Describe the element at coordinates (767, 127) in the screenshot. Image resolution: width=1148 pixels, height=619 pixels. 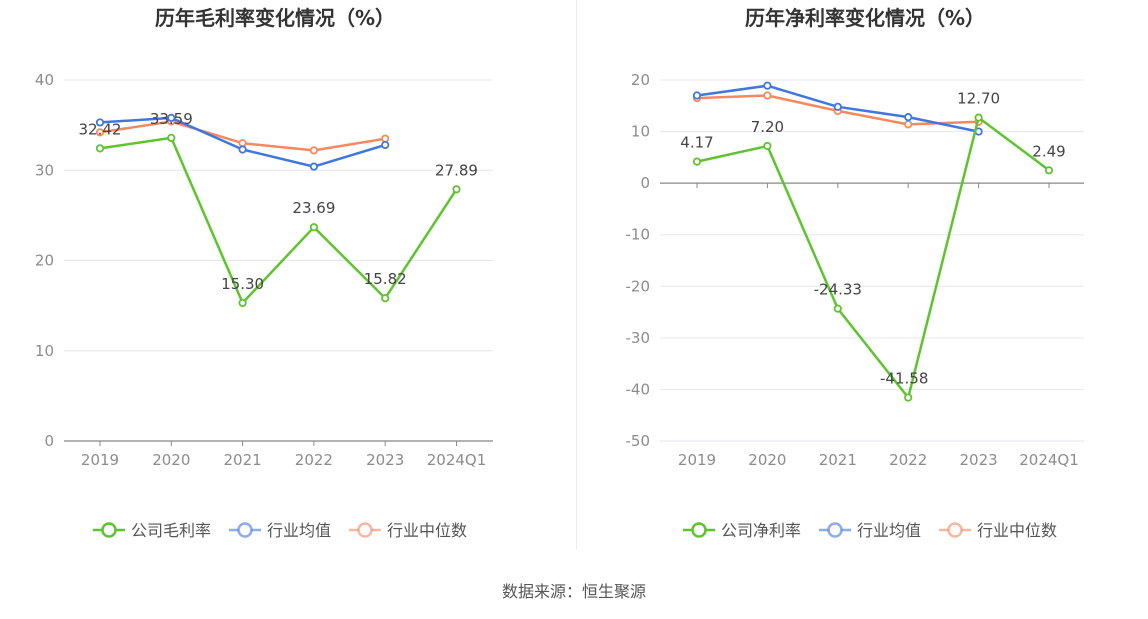
I see `data-label: 7.20` at that location.